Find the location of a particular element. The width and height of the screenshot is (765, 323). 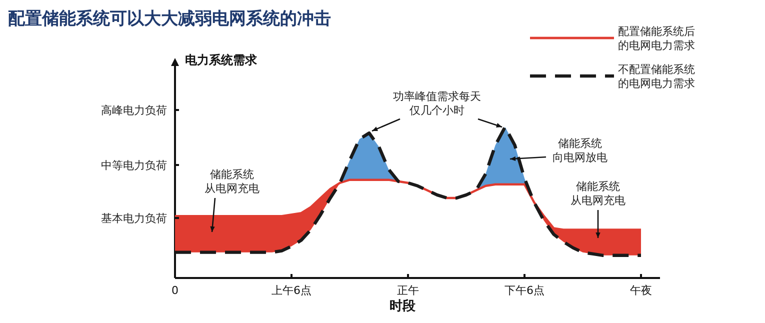

annotation: 储能系统向电网放电 is located at coordinates (580, 150).